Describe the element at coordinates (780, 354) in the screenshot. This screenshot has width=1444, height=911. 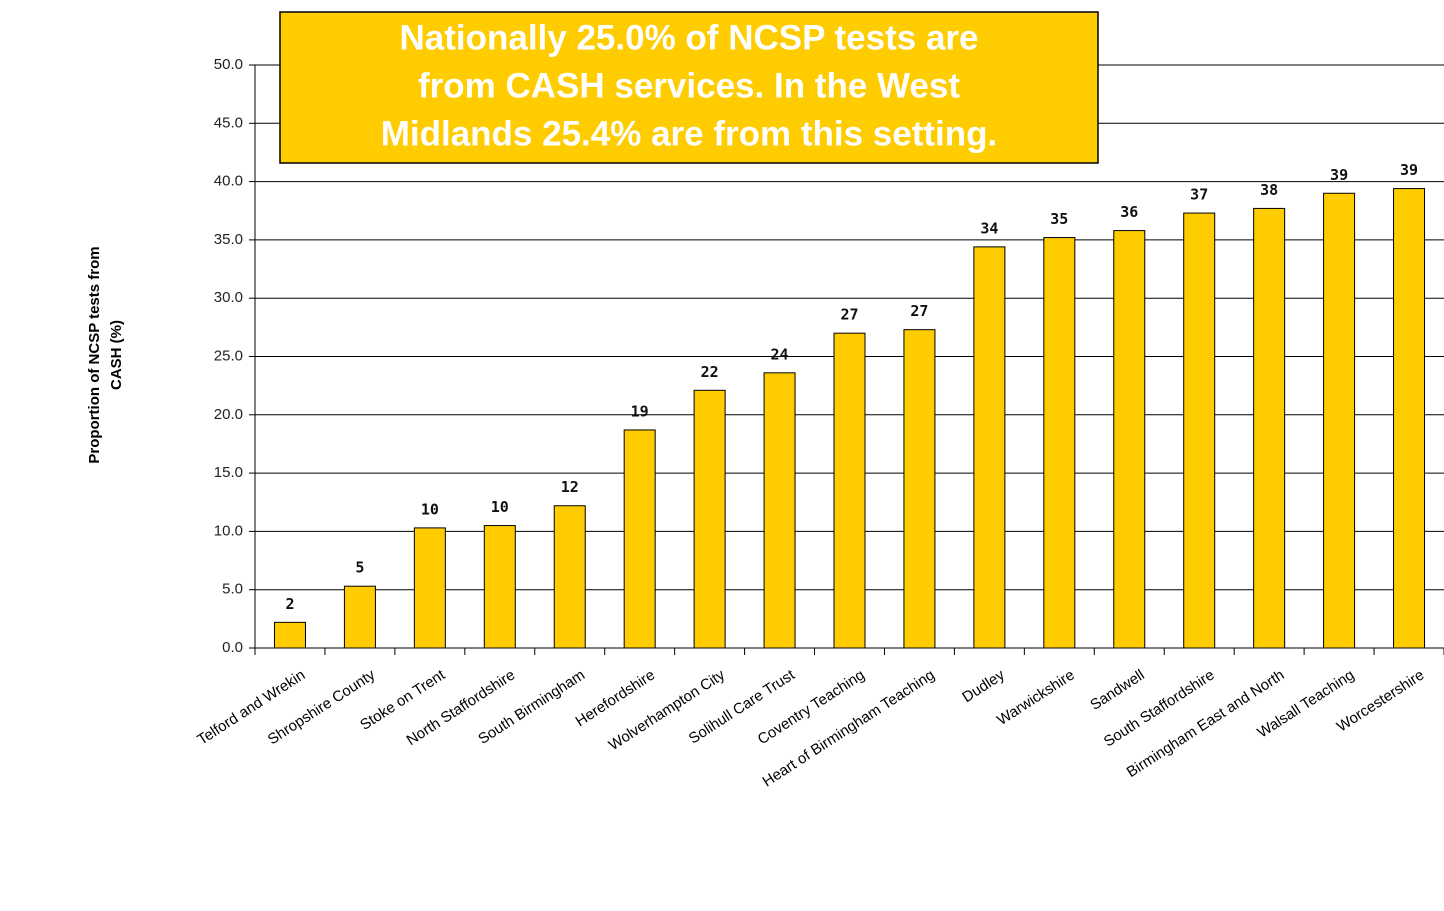
I see `value-label: 24` at that location.